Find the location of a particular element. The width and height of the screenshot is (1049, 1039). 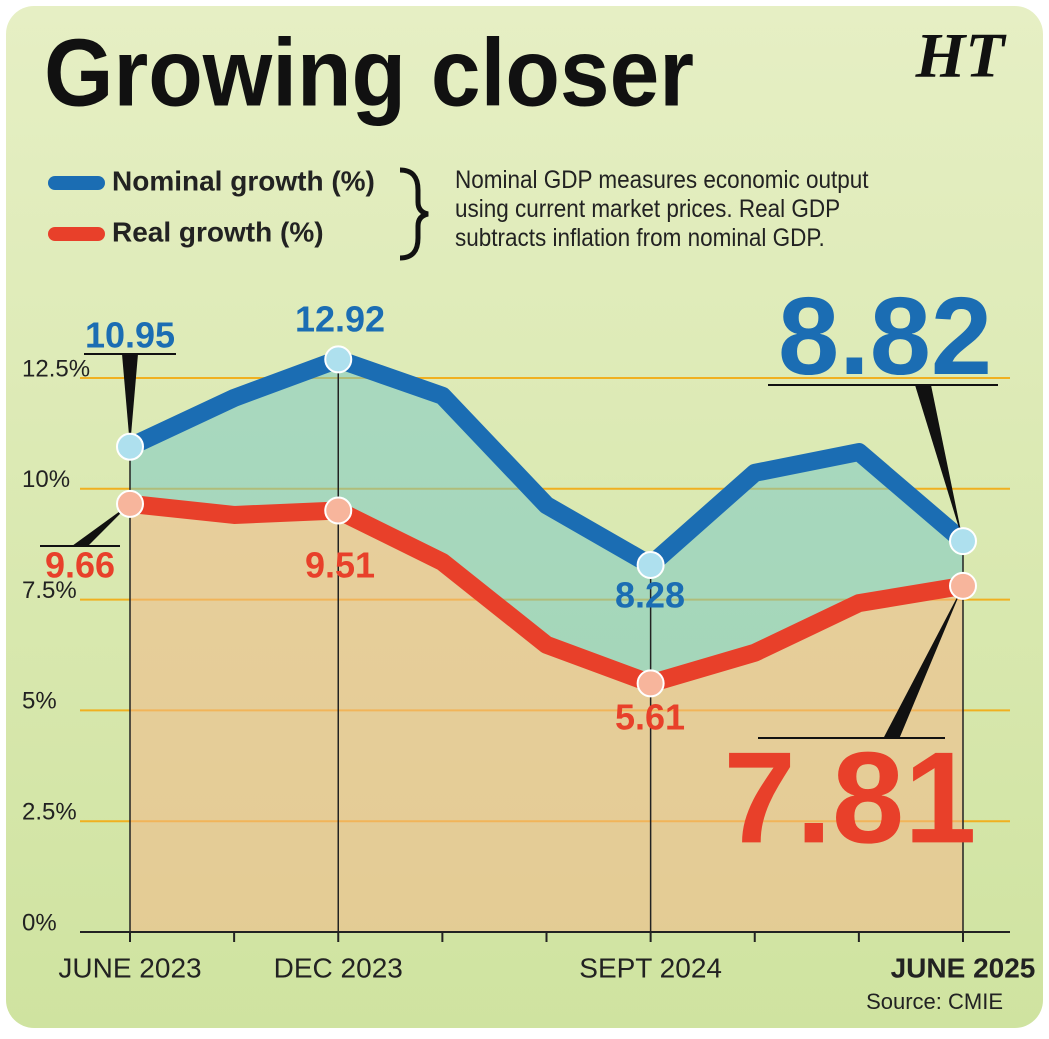

chart-title: Growing closer is located at coordinates (369, 72).